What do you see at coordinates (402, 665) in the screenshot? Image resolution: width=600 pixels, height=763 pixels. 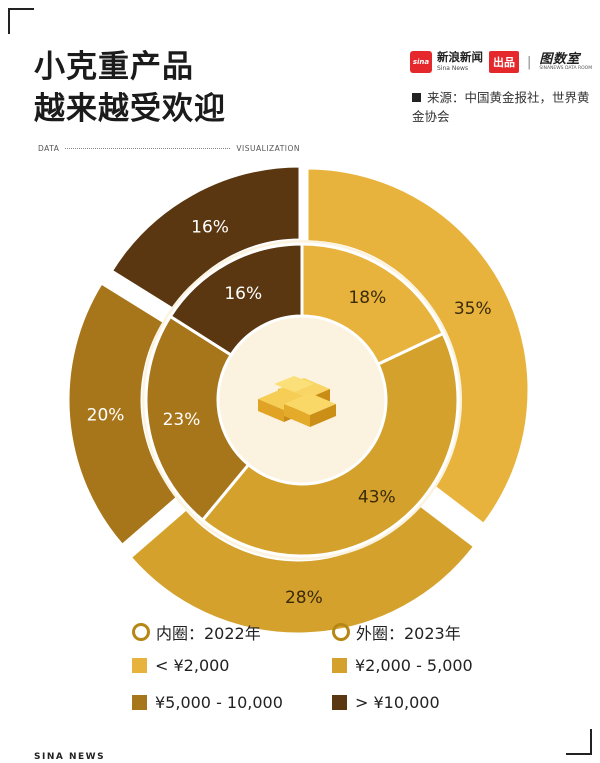 I see `legend-item-2000-5000: ¥2,000 - 5,000` at bounding box center [402, 665].